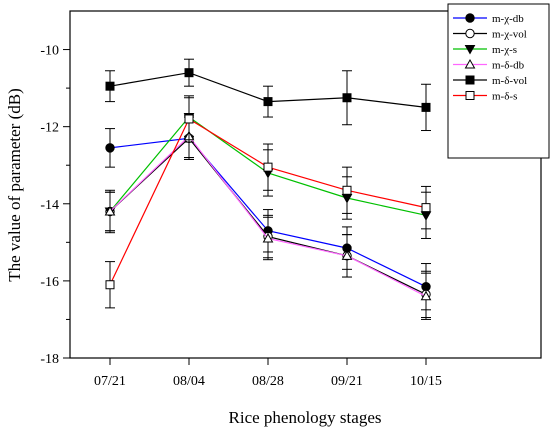 This screenshot has width=550, height=434. Describe the element at coordinates (490, 81) in the screenshot. I see `legend-item-m-delta-vol: m-δ-vol` at that location.